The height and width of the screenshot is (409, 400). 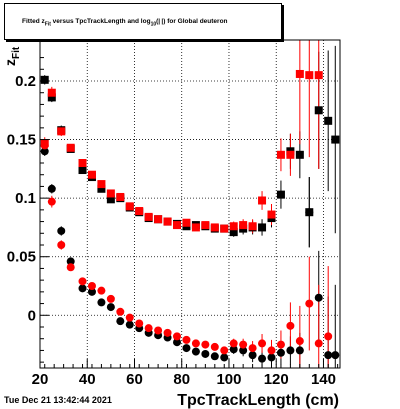 I want to click on title-sub-fit: Fit, so click(x=47, y=24).